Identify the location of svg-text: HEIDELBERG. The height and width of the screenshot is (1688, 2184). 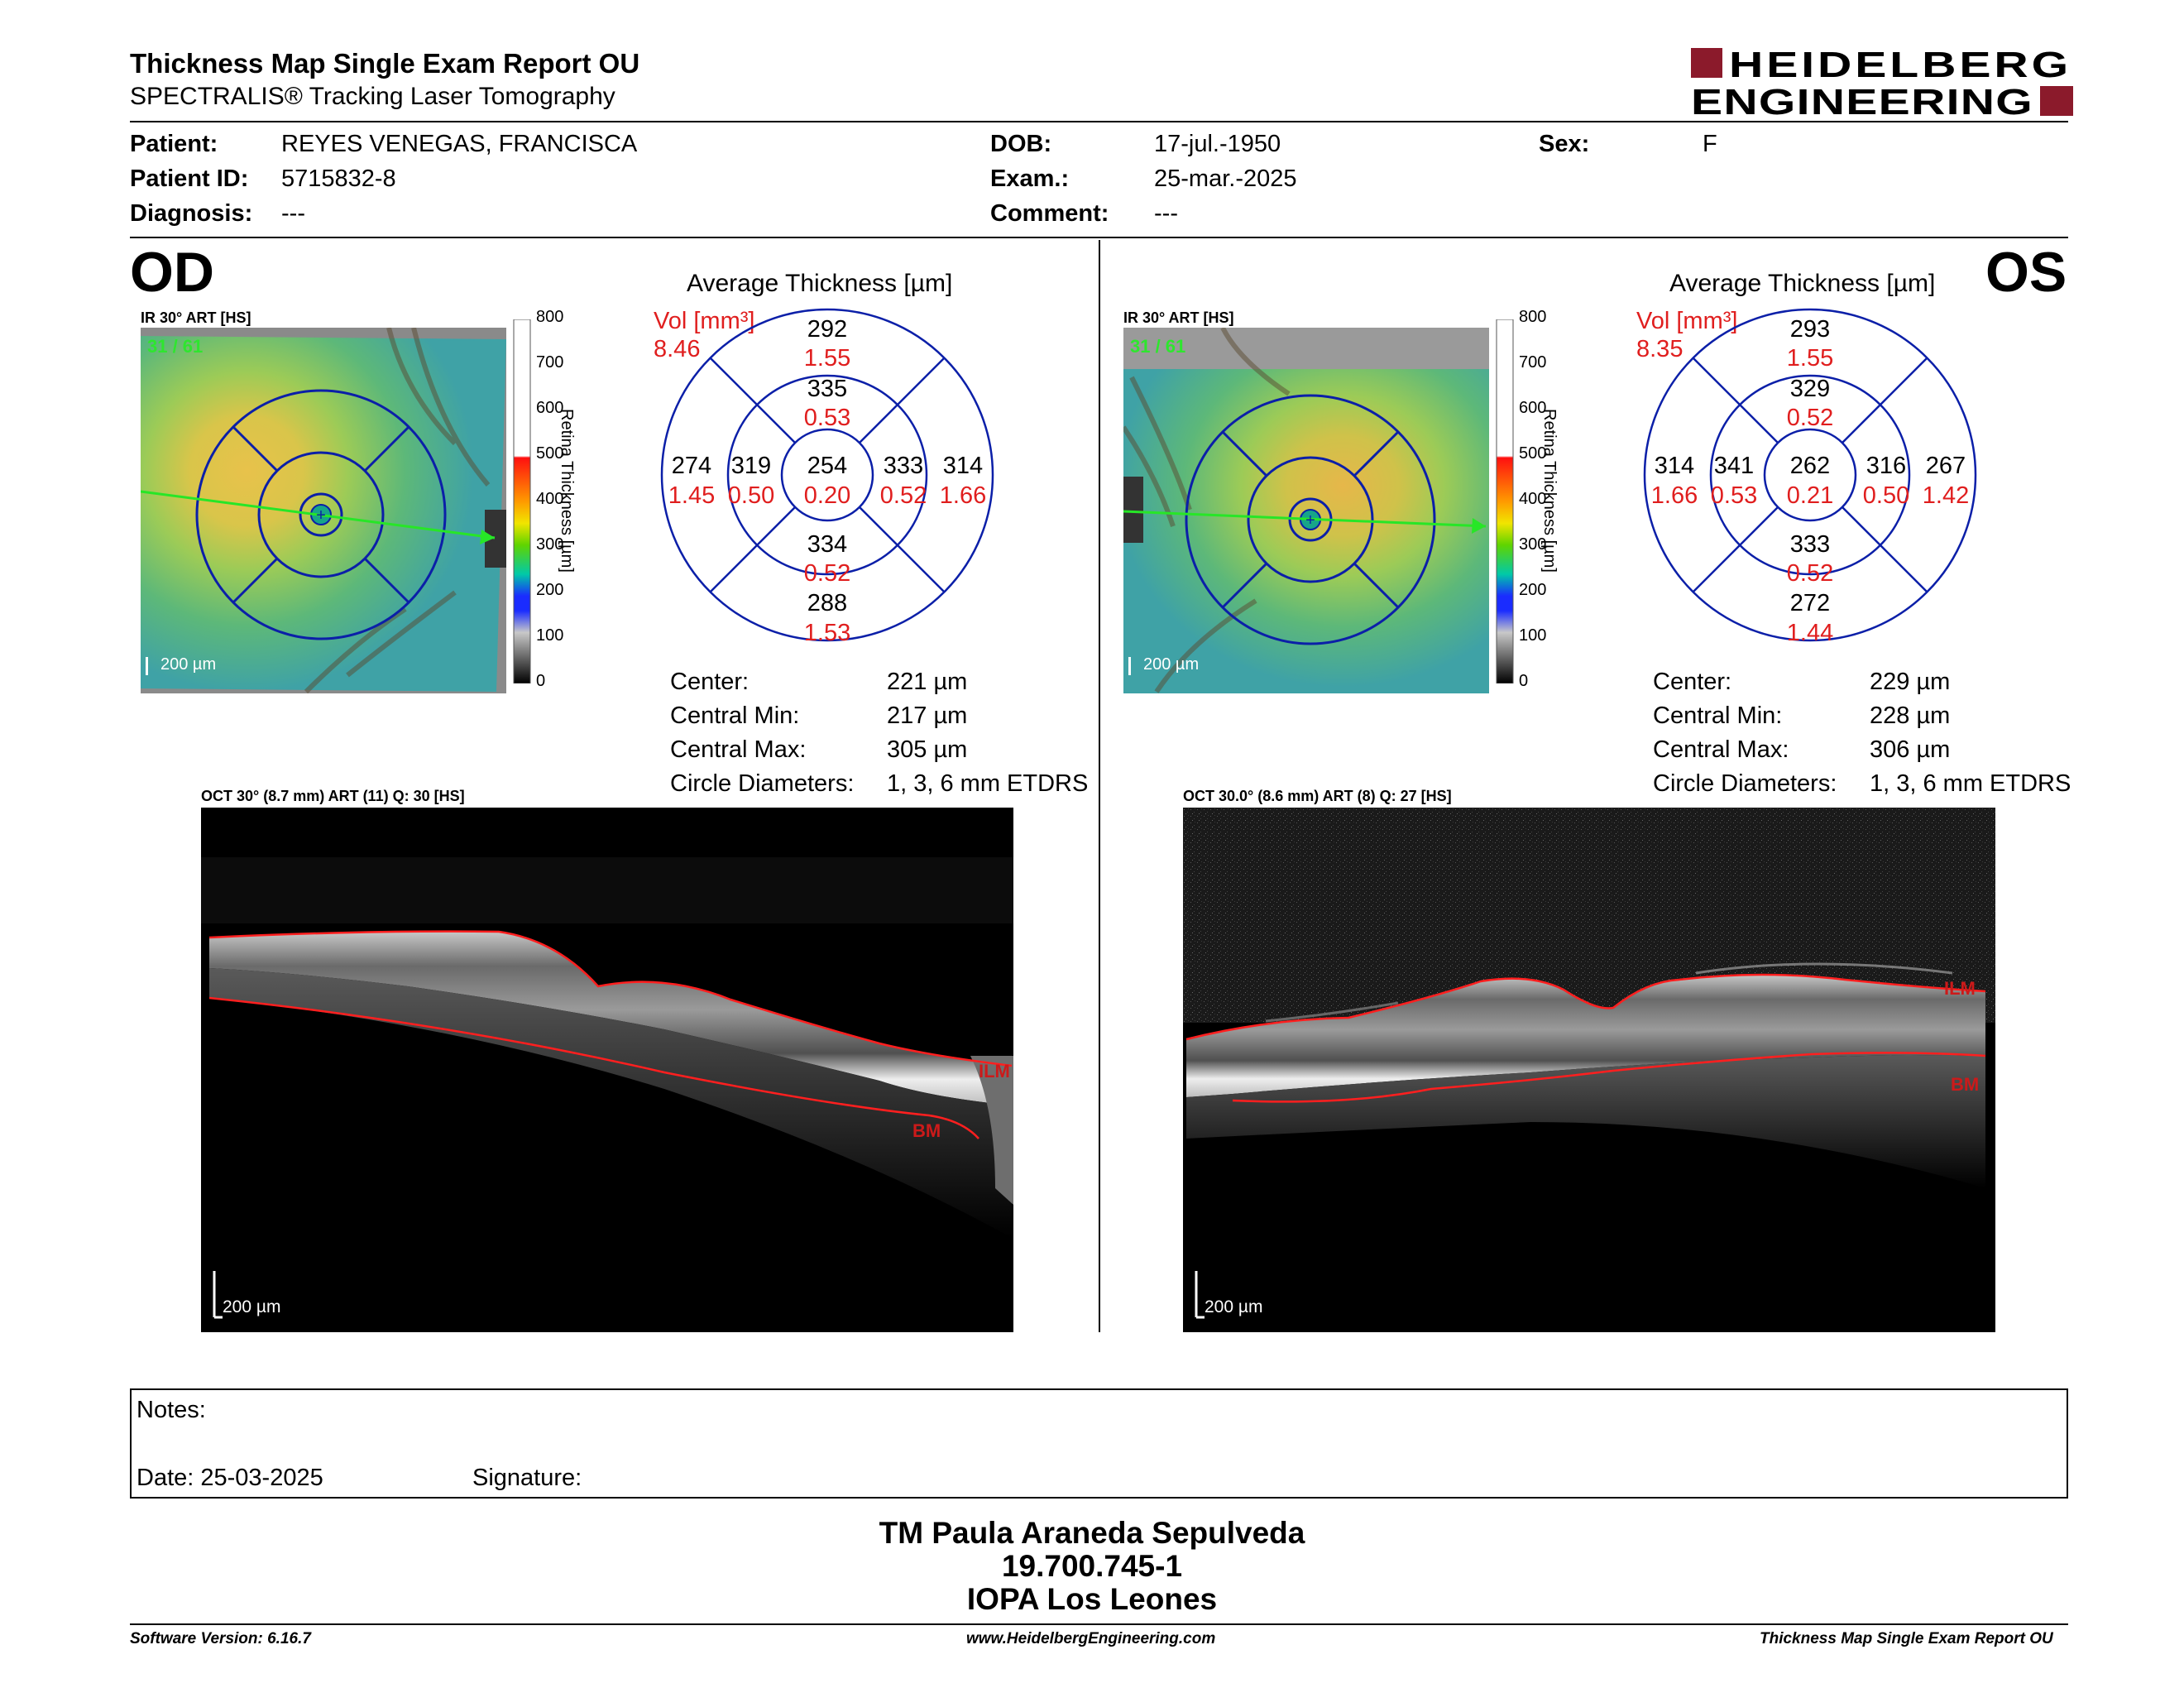
(1900, 65).